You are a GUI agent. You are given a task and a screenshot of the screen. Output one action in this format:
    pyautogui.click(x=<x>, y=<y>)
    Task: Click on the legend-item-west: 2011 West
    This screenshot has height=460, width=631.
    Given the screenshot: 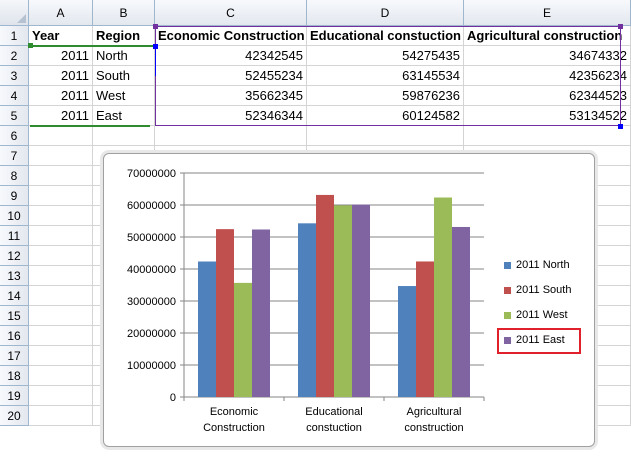 What is the action you would take?
    pyautogui.click(x=536, y=315)
    